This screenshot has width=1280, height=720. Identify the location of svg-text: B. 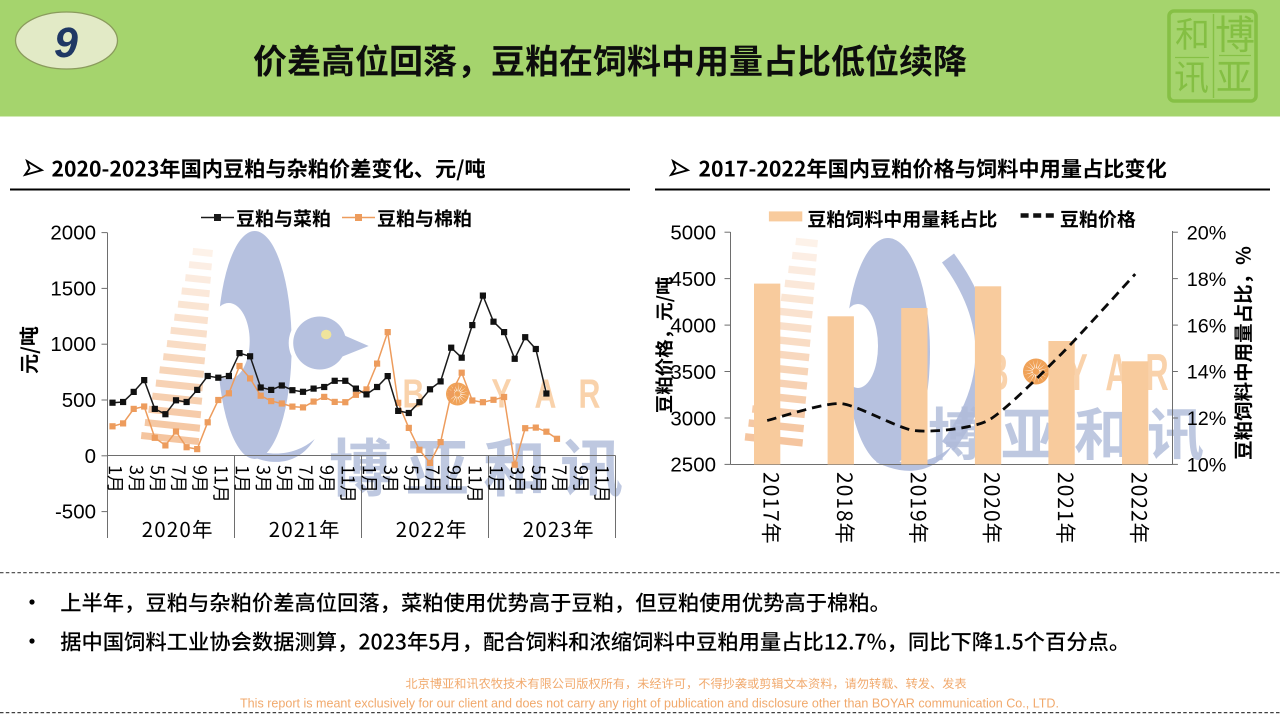
(414, 393).